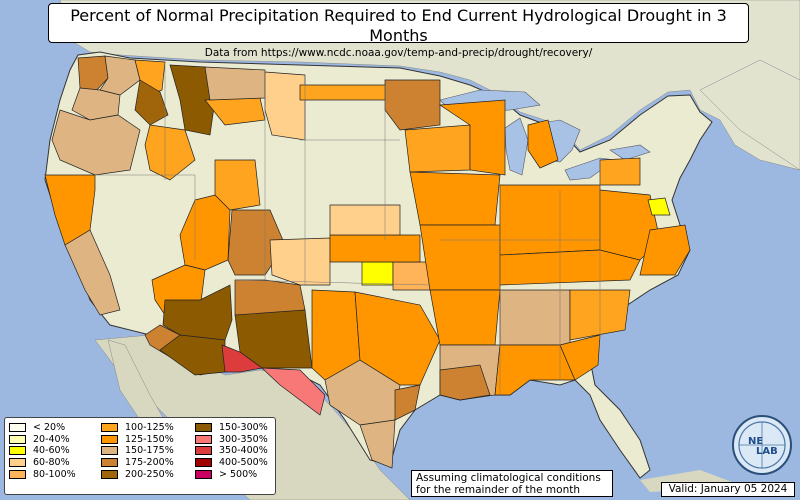 The image size is (800, 500). Describe the element at coordinates (243, 428) in the screenshot. I see `legend-label: 150-300%` at that location.